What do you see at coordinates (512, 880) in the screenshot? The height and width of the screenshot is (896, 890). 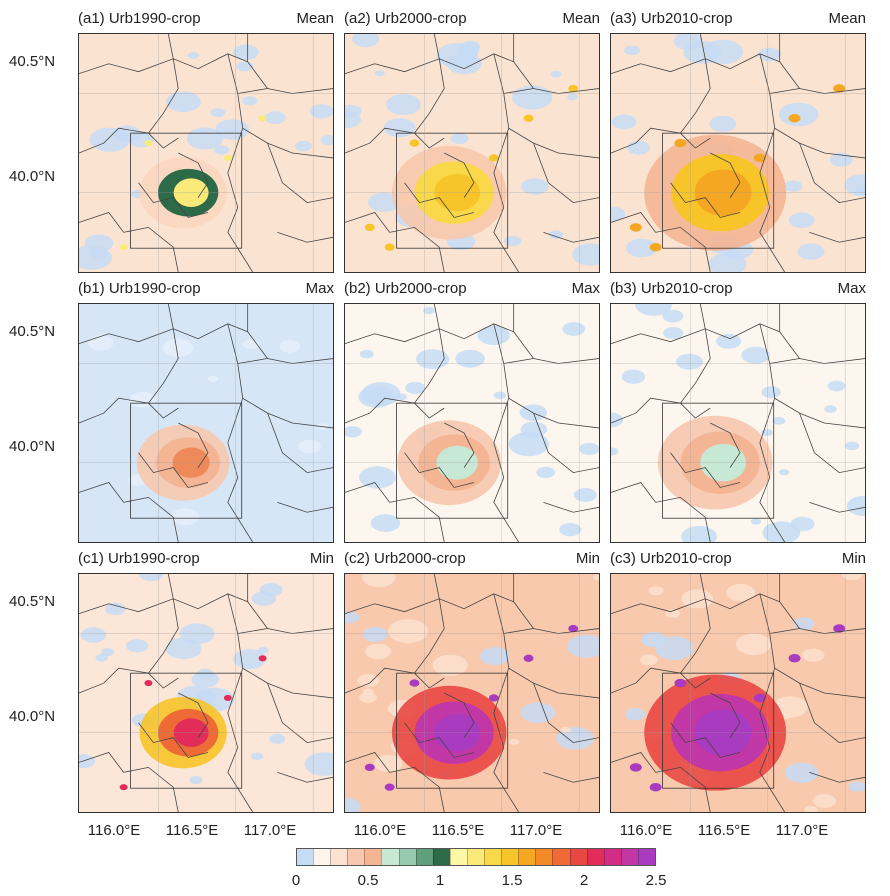 I see `colorbar-tick-label: 1.5` at bounding box center [512, 880].